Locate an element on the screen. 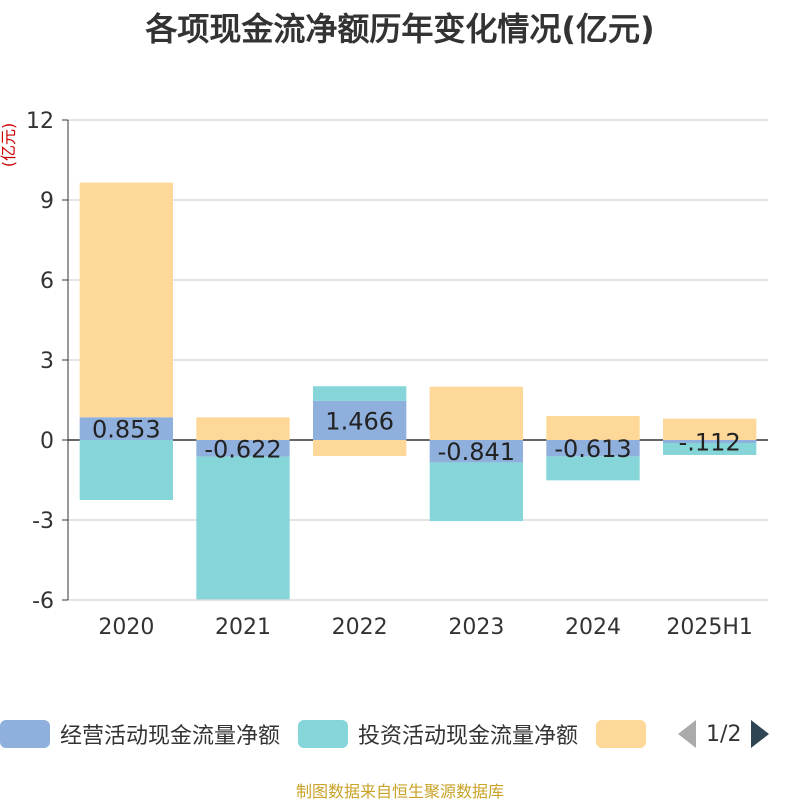 The width and height of the screenshot is (800, 802). x-tick-label: 2024 is located at coordinates (593, 627).